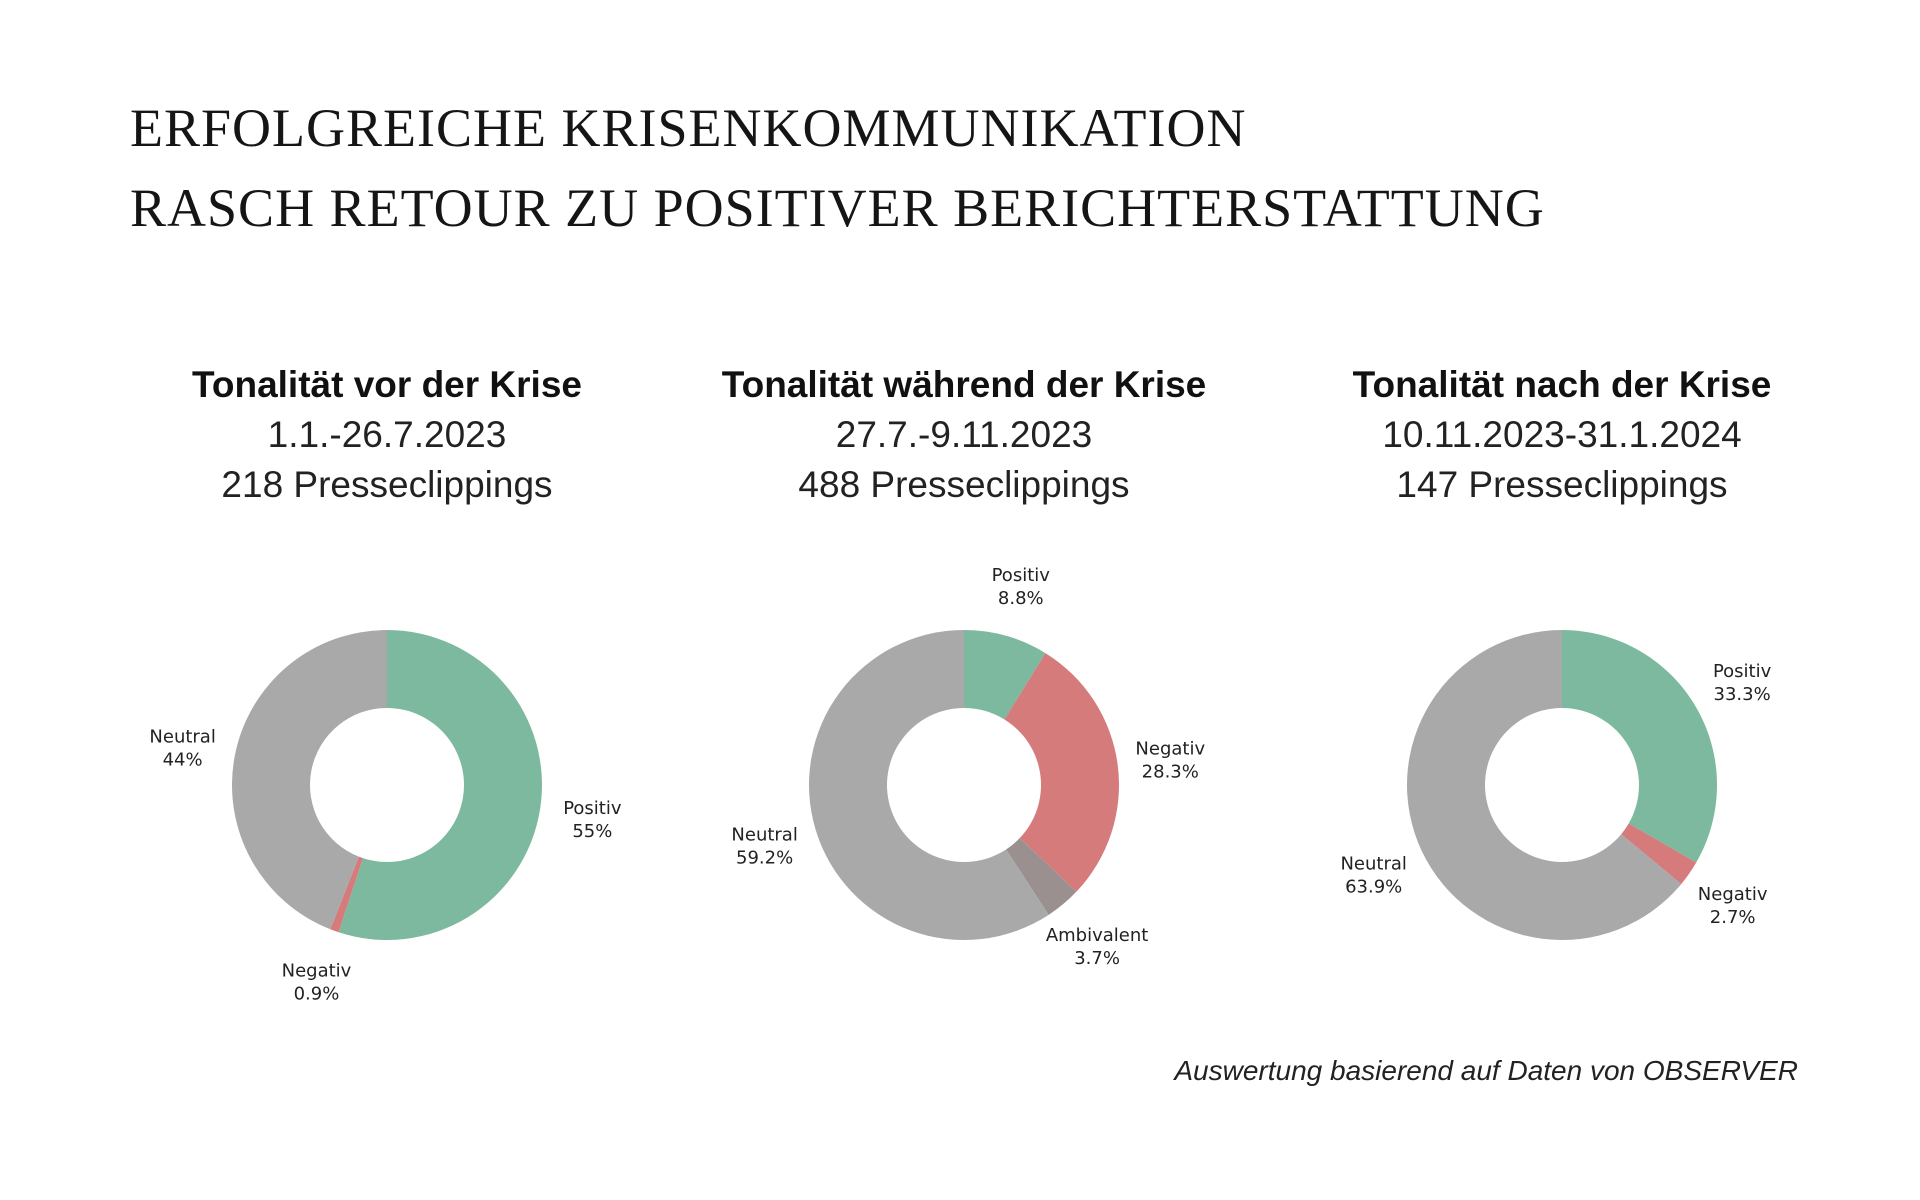 The image size is (1920, 1200). What do you see at coordinates (183, 759) in the screenshot?
I see `slice-value-neutral: 44%` at bounding box center [183, 759].